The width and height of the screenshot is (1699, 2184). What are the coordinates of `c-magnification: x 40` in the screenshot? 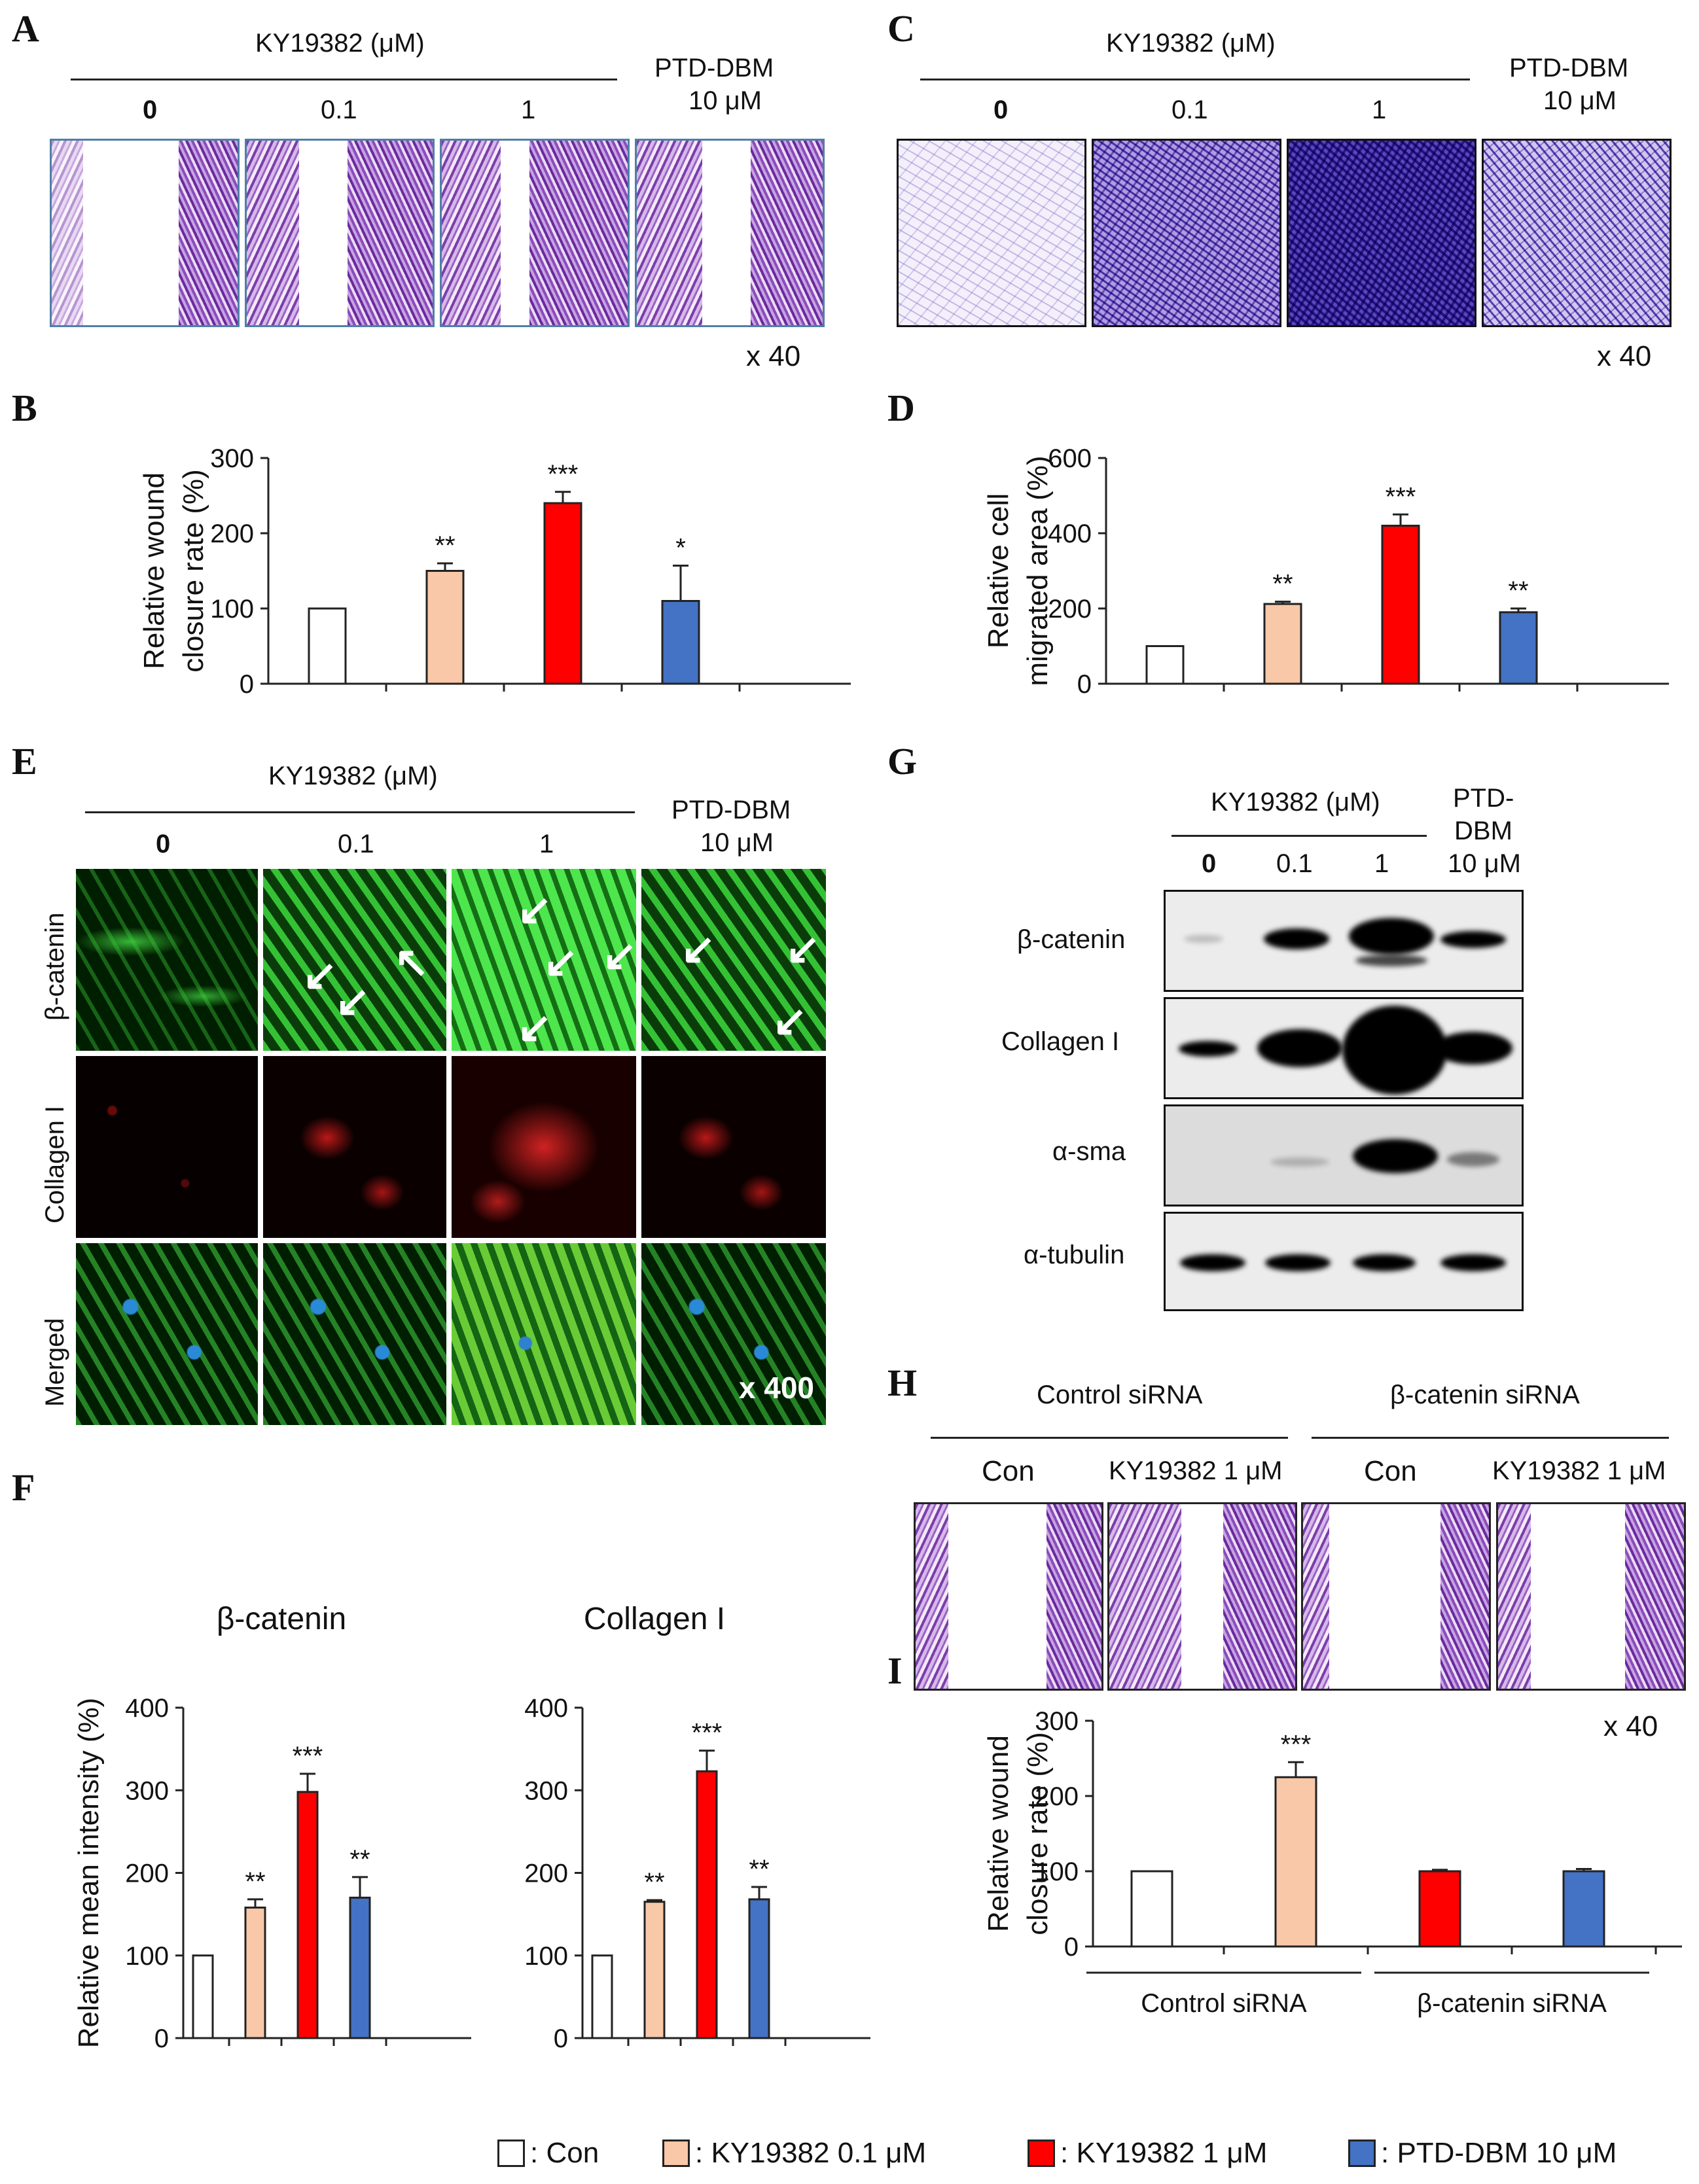 It's located at (1624, 356).